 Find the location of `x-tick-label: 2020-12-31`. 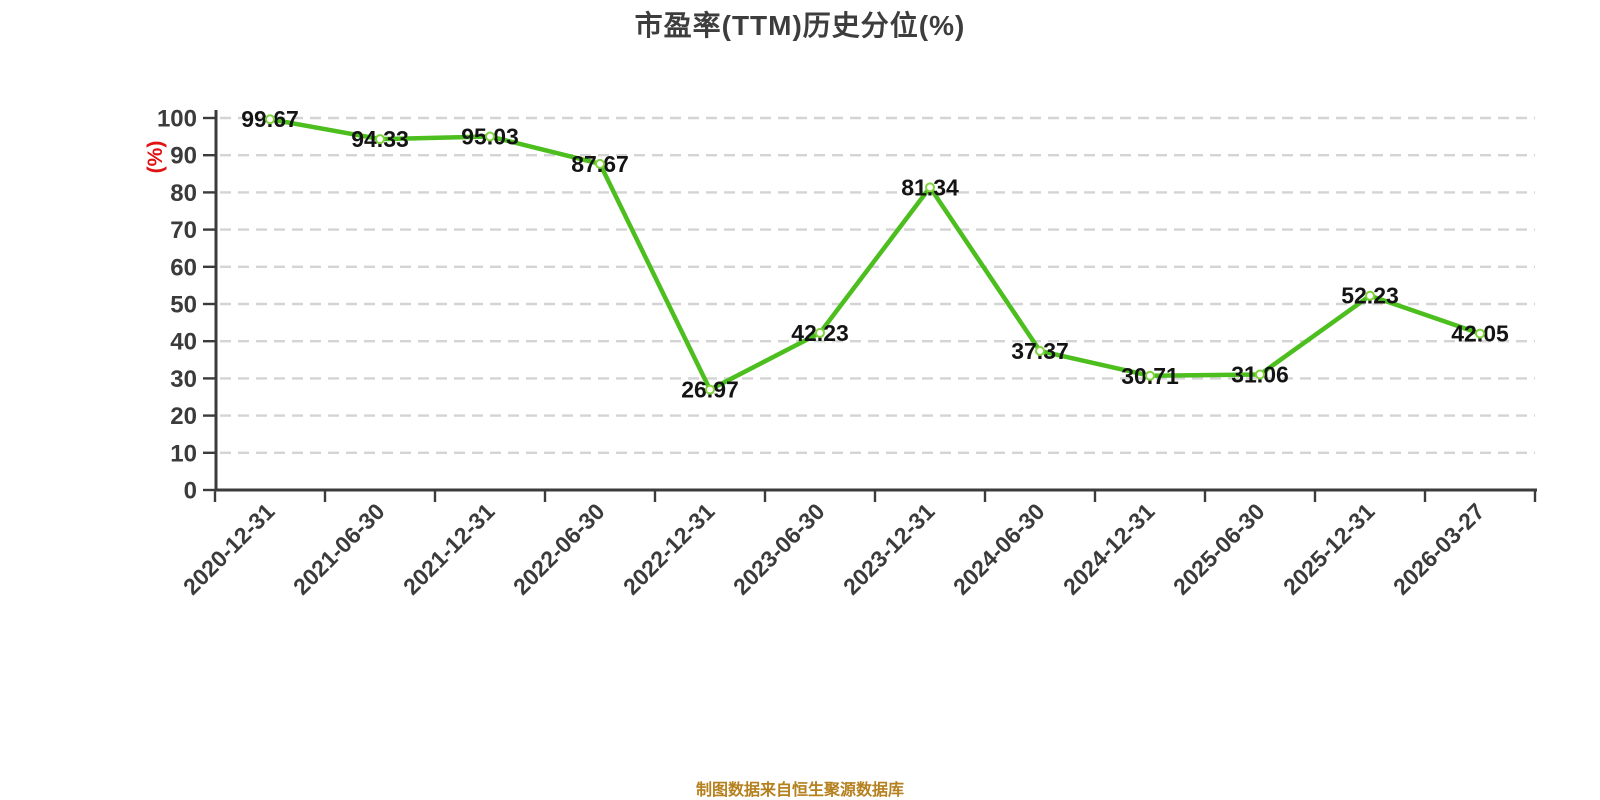

x-tick-label: 2020-12-31 is located at coordinates (229, 549).